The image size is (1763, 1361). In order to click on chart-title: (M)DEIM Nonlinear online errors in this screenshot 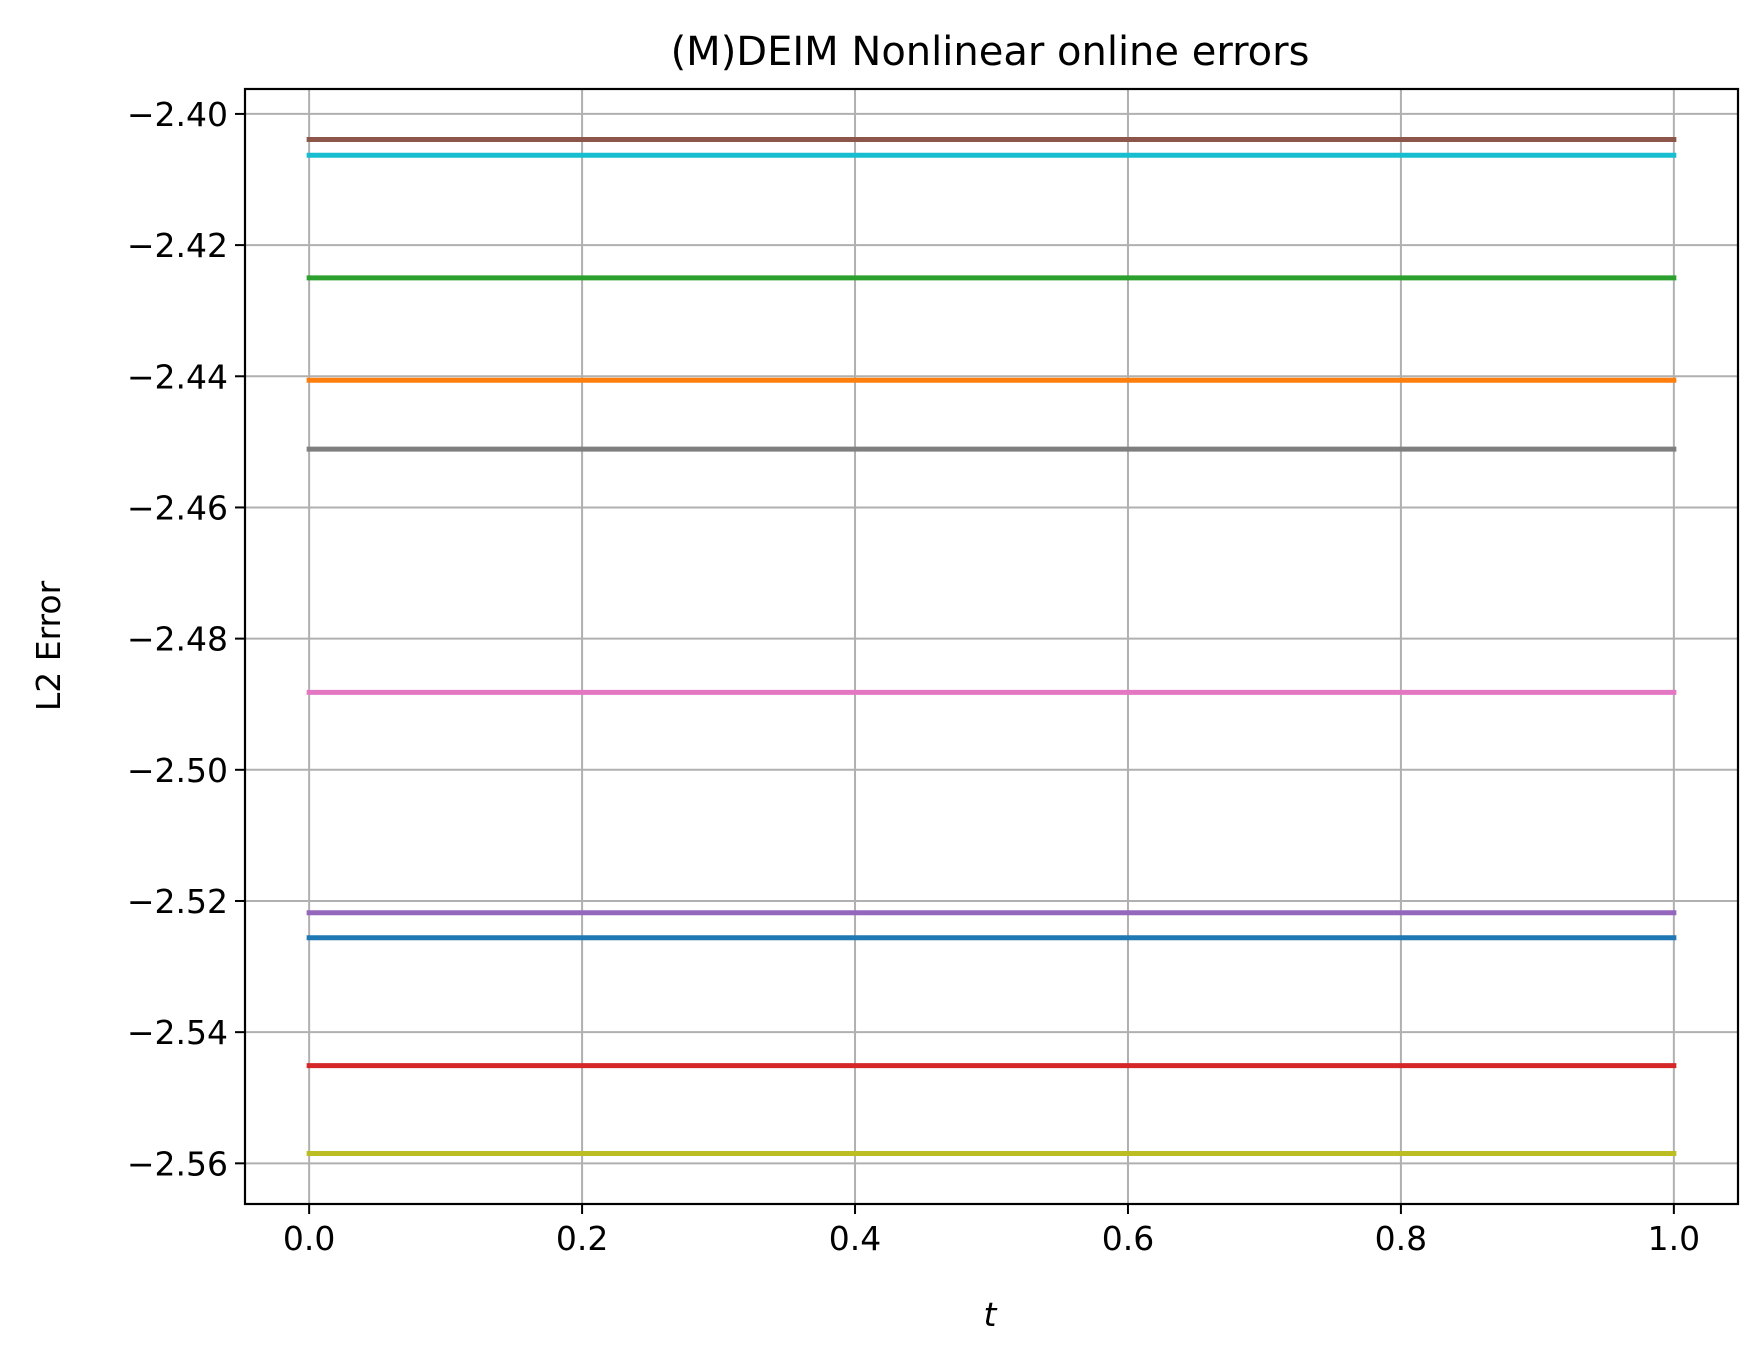, I will do `click(990, 52)`.